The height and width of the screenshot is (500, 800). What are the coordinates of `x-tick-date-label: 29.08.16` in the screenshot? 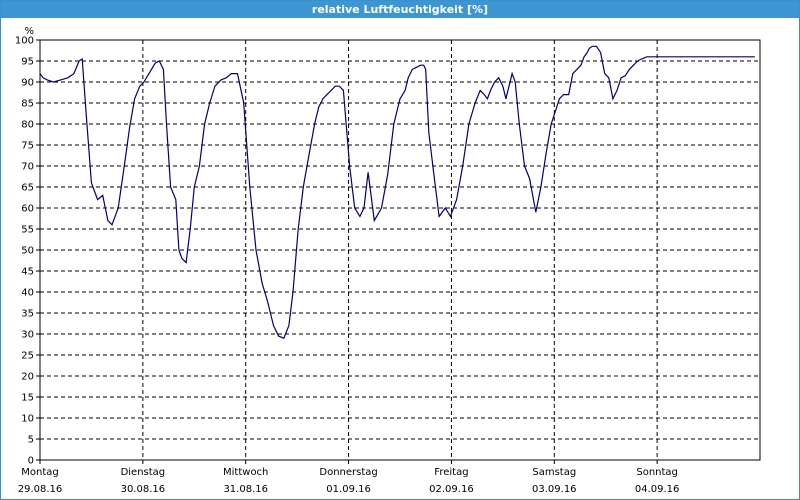 It's located at (40, 489).